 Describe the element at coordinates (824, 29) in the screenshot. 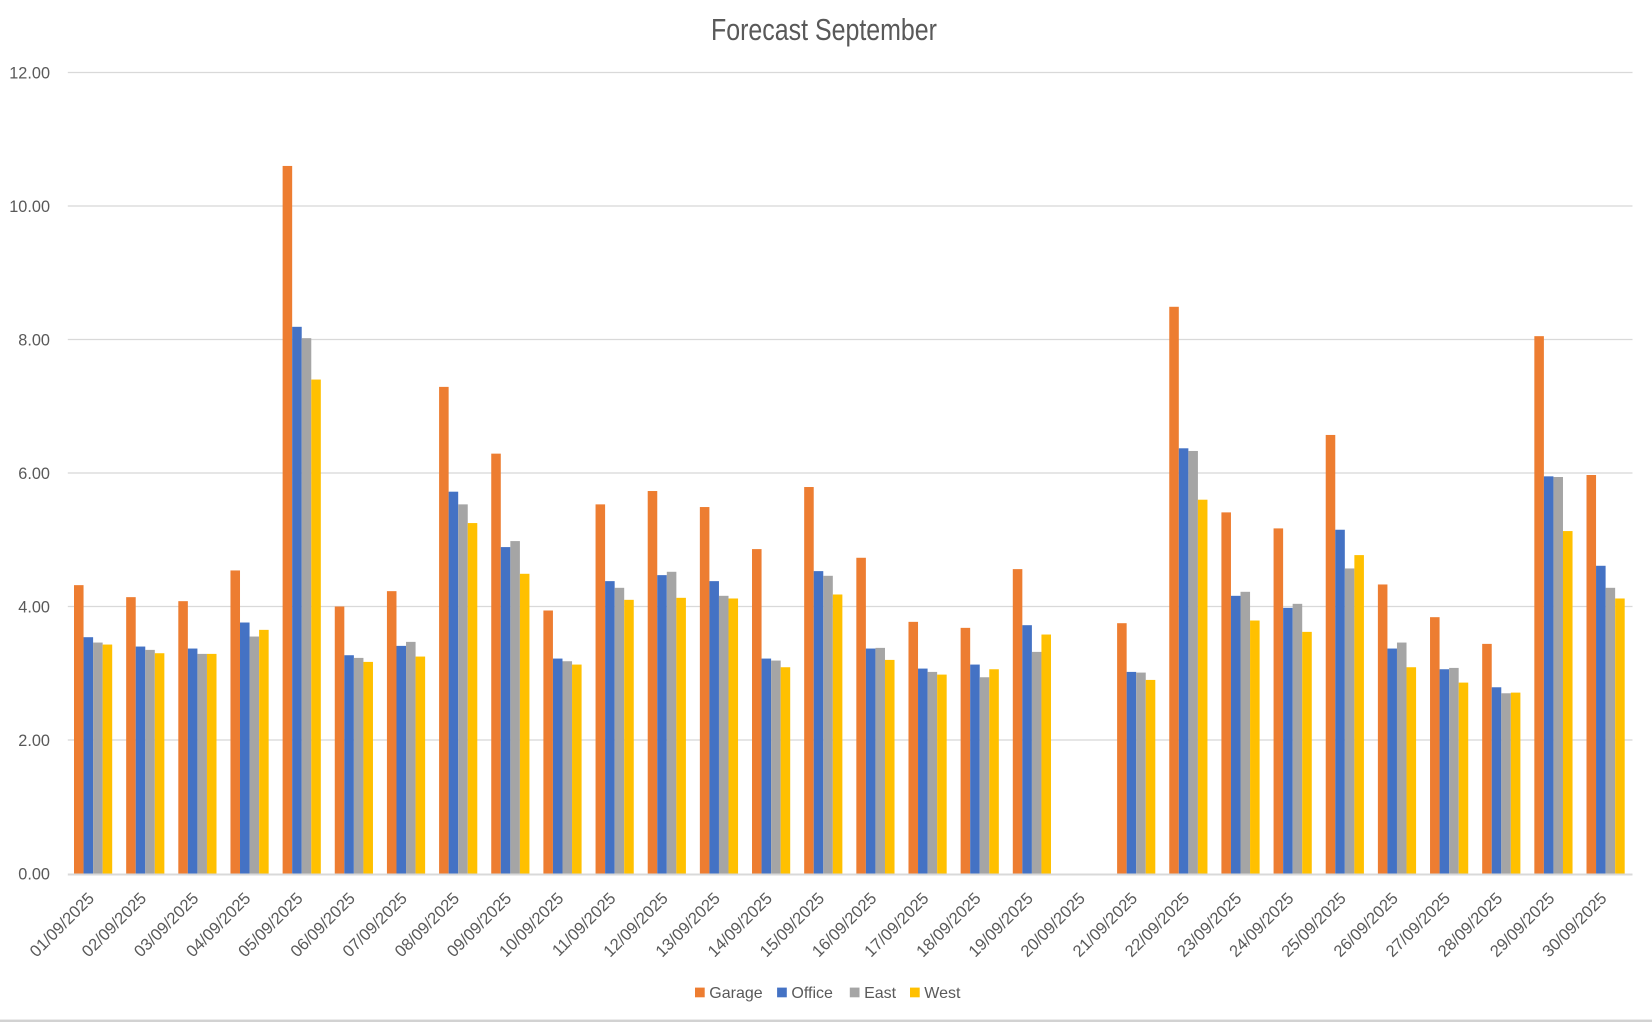

I see `svg-text: Forecast September` at that location.